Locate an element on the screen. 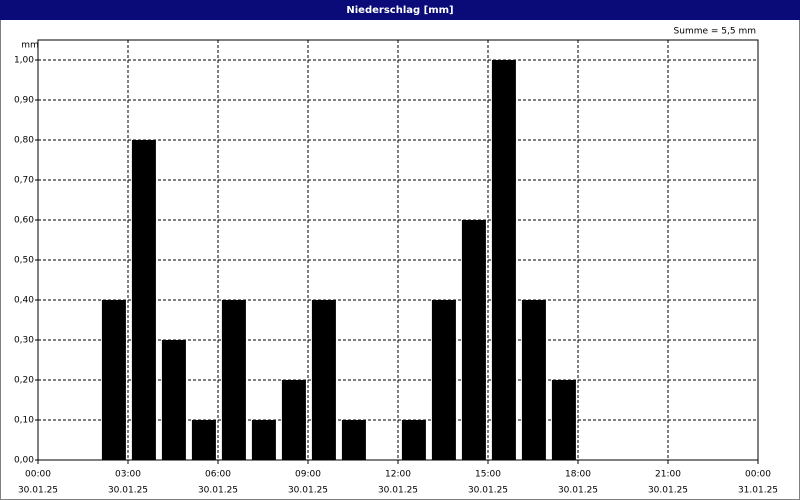  x-tick-date: 31.01.25 is located at coordinates (758, 491).